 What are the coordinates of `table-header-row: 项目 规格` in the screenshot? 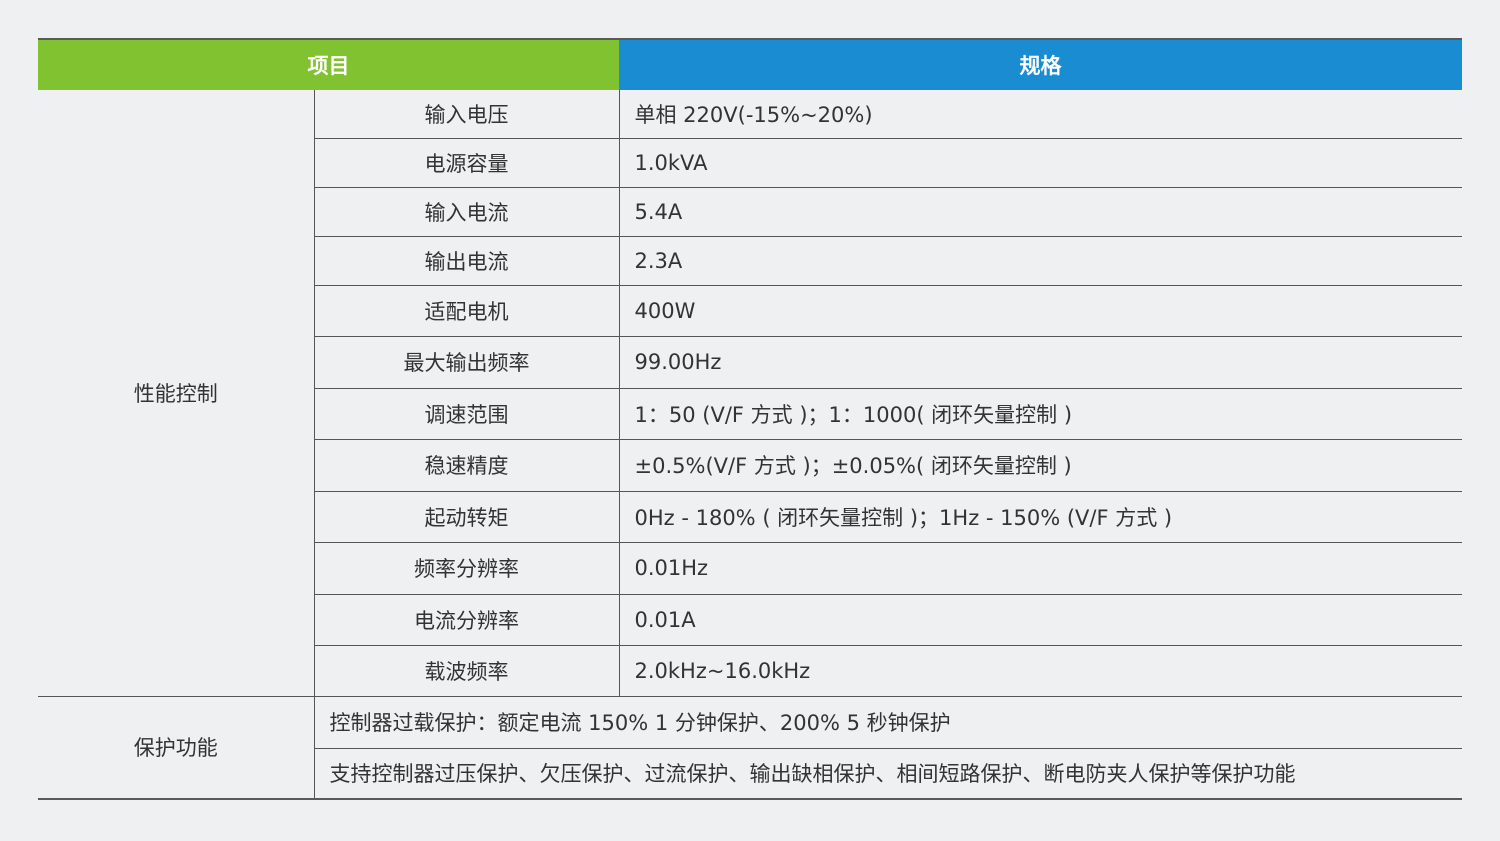 It's located at (750, 64).